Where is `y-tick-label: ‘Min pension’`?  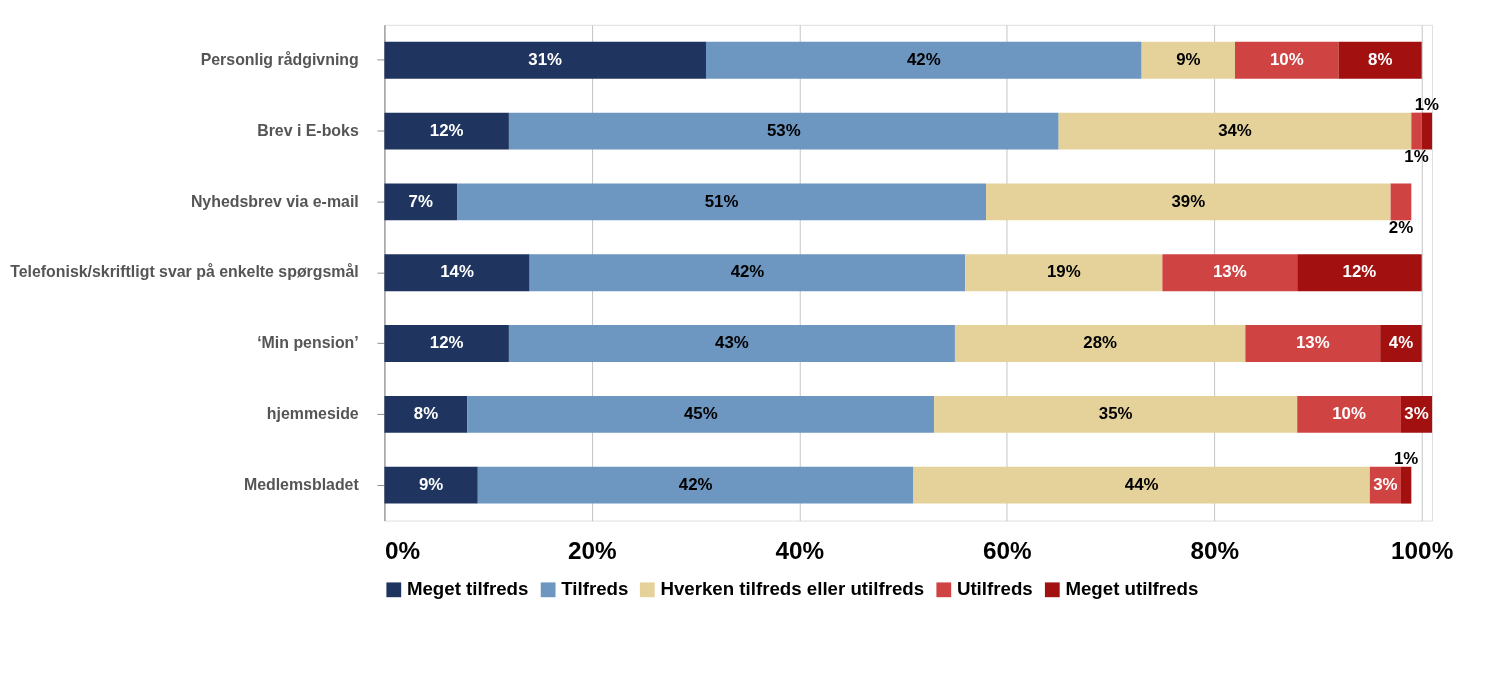 y-tick-label: ‘Min pension’ is located at coordinates (308, 343).